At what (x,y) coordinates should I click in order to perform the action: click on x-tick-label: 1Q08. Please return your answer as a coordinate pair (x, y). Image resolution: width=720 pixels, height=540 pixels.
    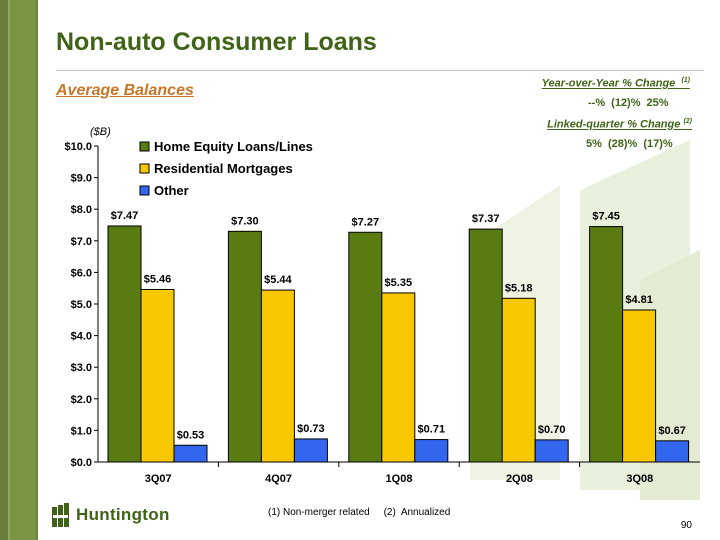
    Looking at the image, I should click on (399, 479).